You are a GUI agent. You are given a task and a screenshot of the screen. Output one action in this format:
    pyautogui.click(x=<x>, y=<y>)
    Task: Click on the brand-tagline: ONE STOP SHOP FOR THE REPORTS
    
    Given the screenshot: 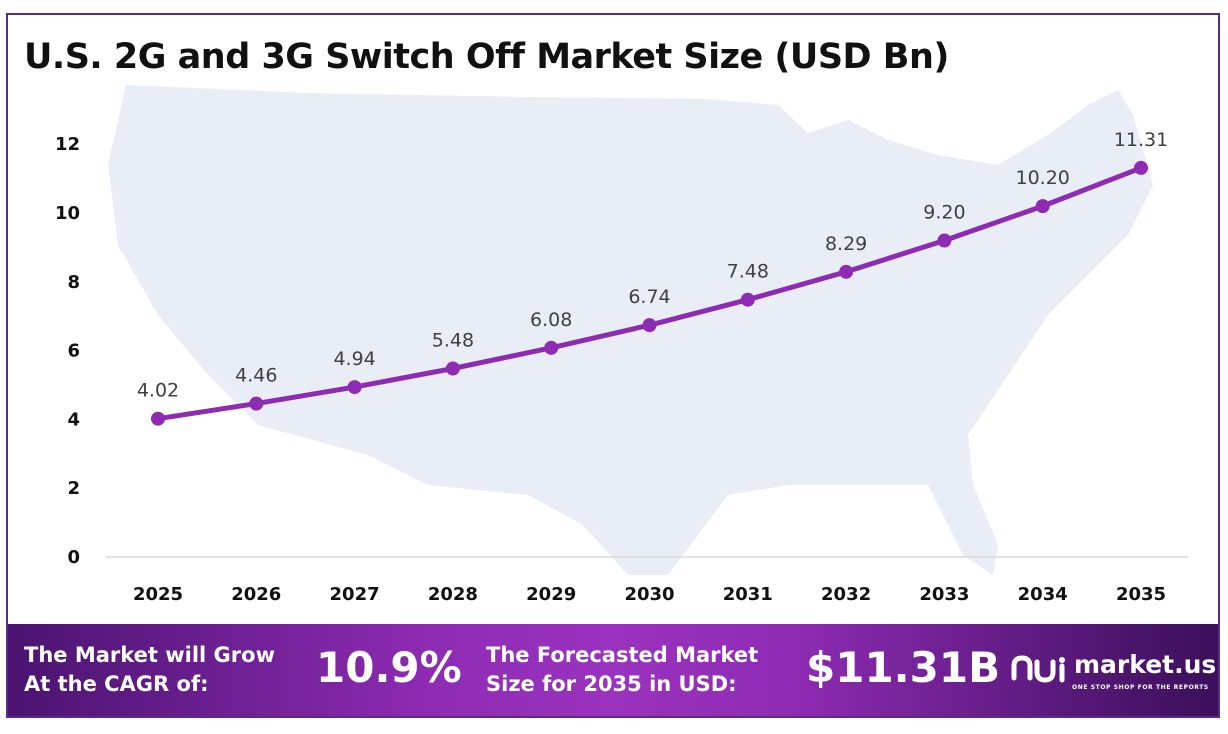 What is the action you would take?
    pyautogui.click(x=1140, y=687)
    